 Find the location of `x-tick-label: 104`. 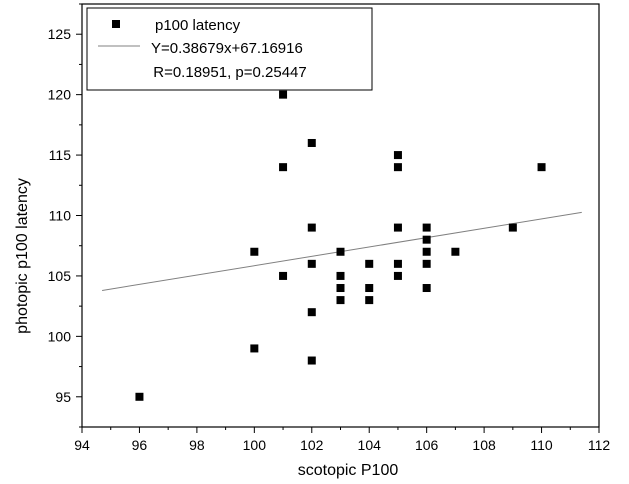

x-tick-label: 104 is located at coordinates (370, 445).